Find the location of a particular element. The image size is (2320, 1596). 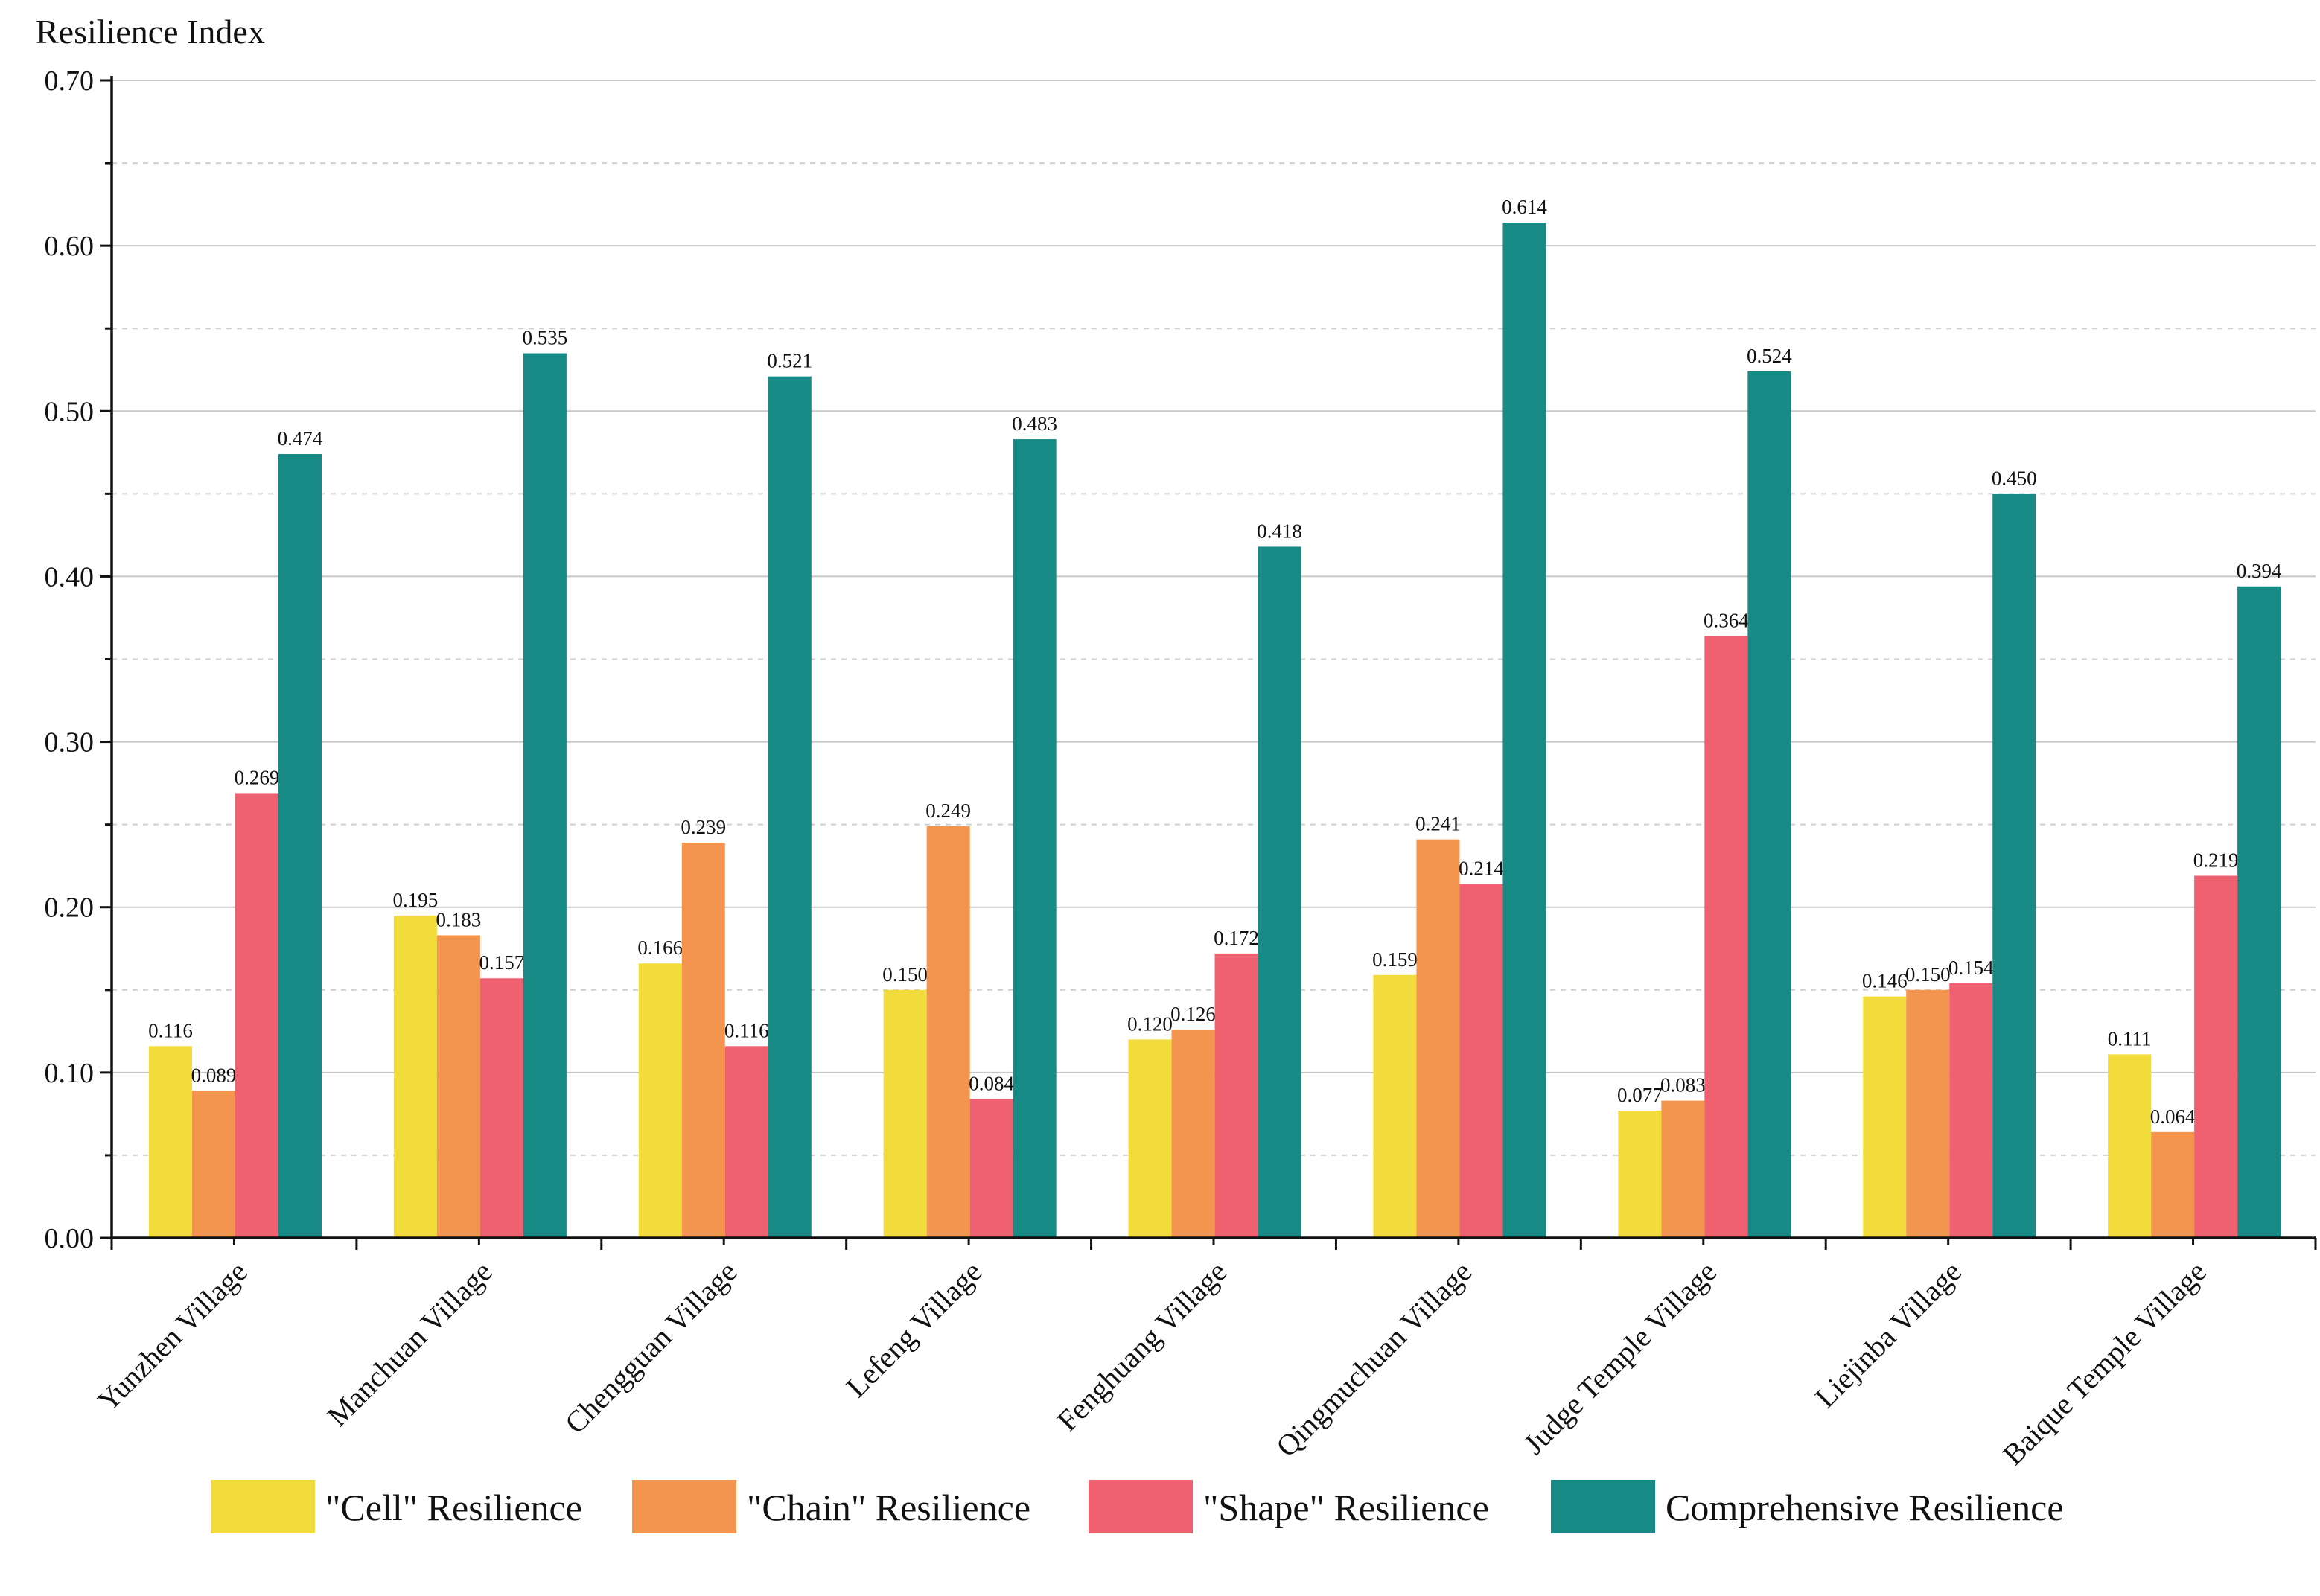

x-tick-label: Manchuan Village is located at coordinates (409, 1344).